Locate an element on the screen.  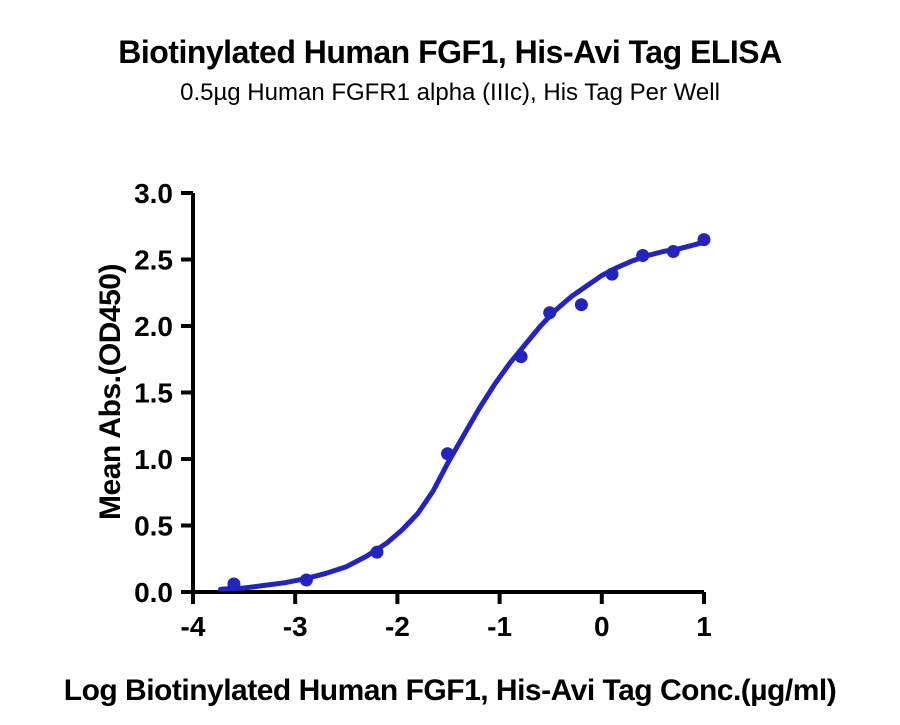
y-tick-label: 0.0 is located at coordinates (153, 592).